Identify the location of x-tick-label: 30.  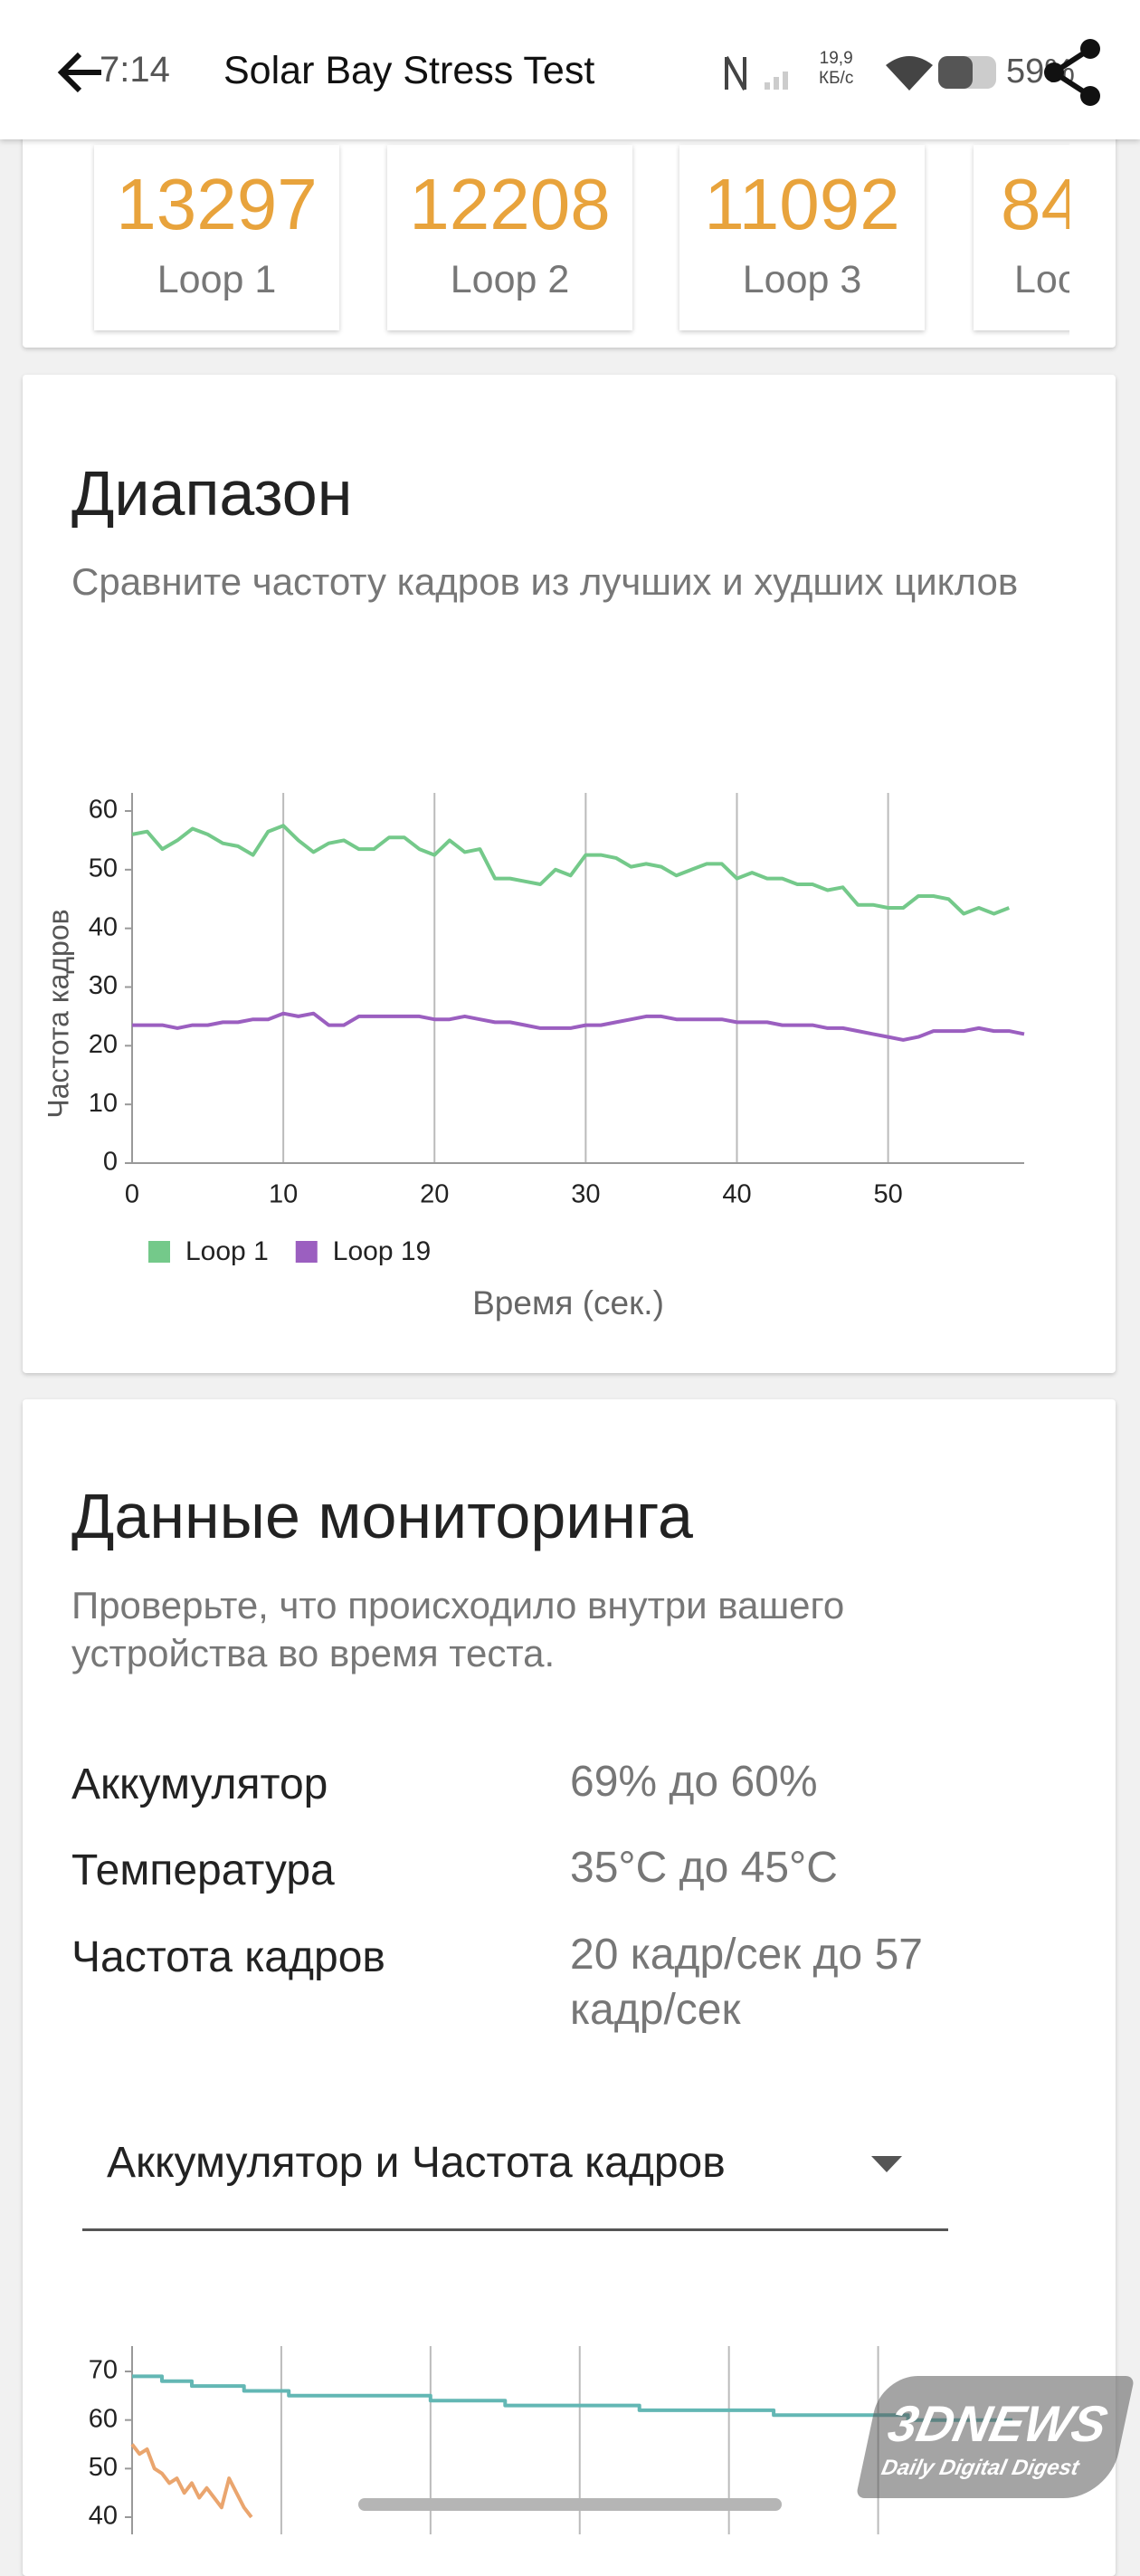
(585, 1194).